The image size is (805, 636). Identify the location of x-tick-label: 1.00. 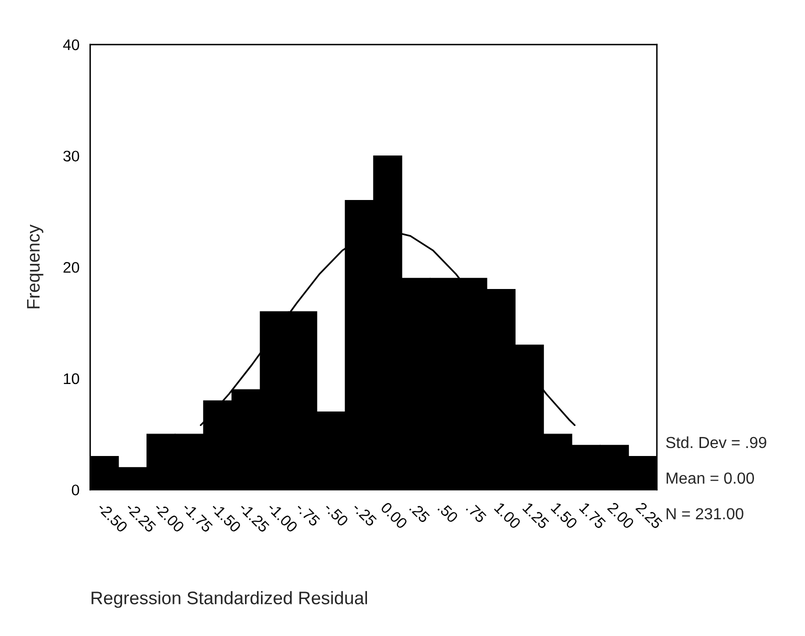
(508, 516).